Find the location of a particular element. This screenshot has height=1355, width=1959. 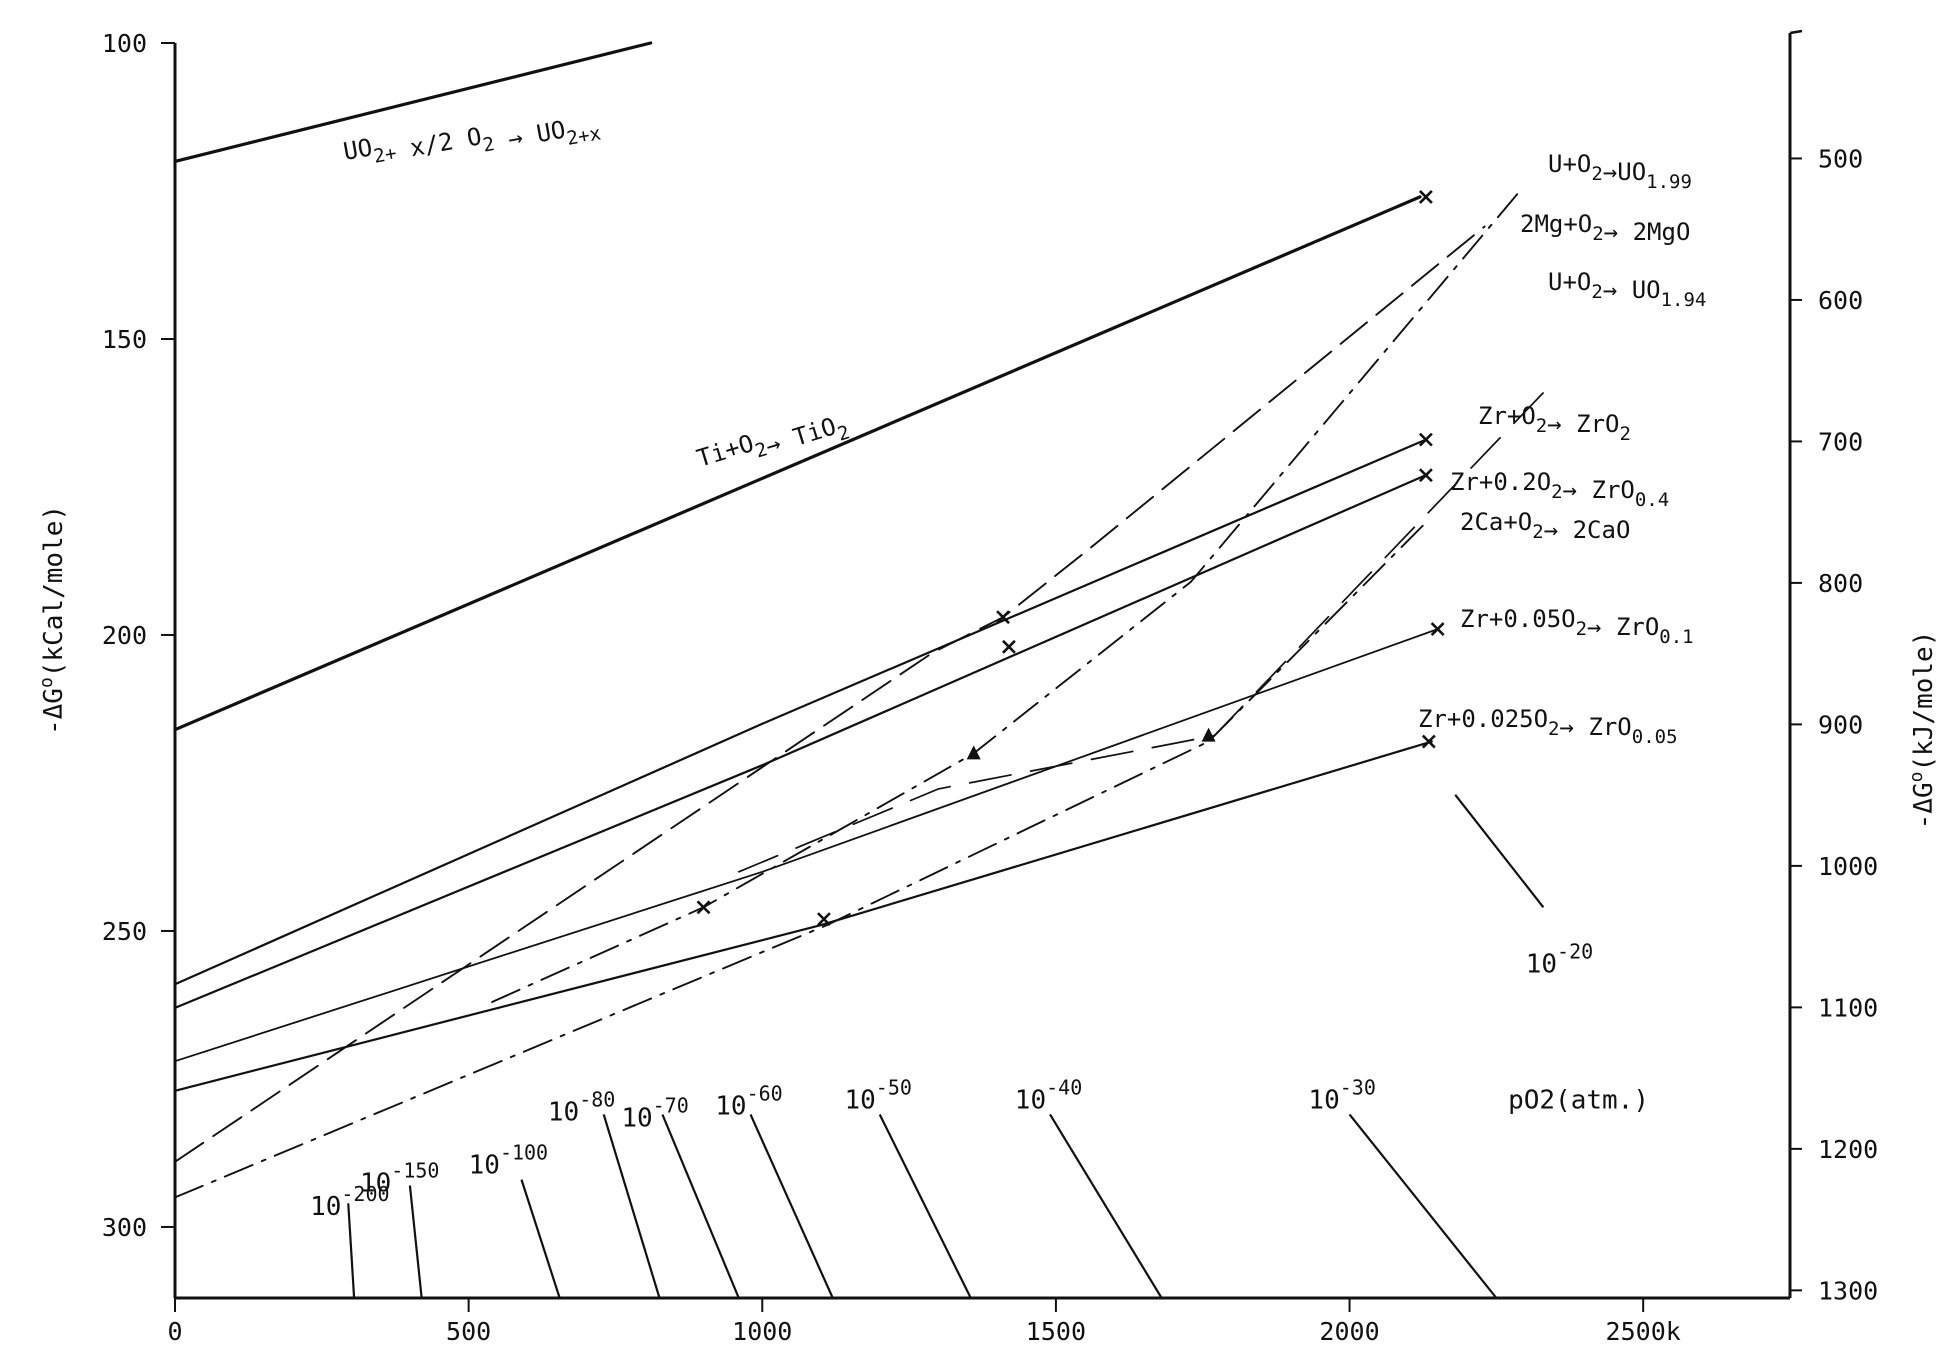

y2-tick-label: 700 is located at coordinates (1840, 441).